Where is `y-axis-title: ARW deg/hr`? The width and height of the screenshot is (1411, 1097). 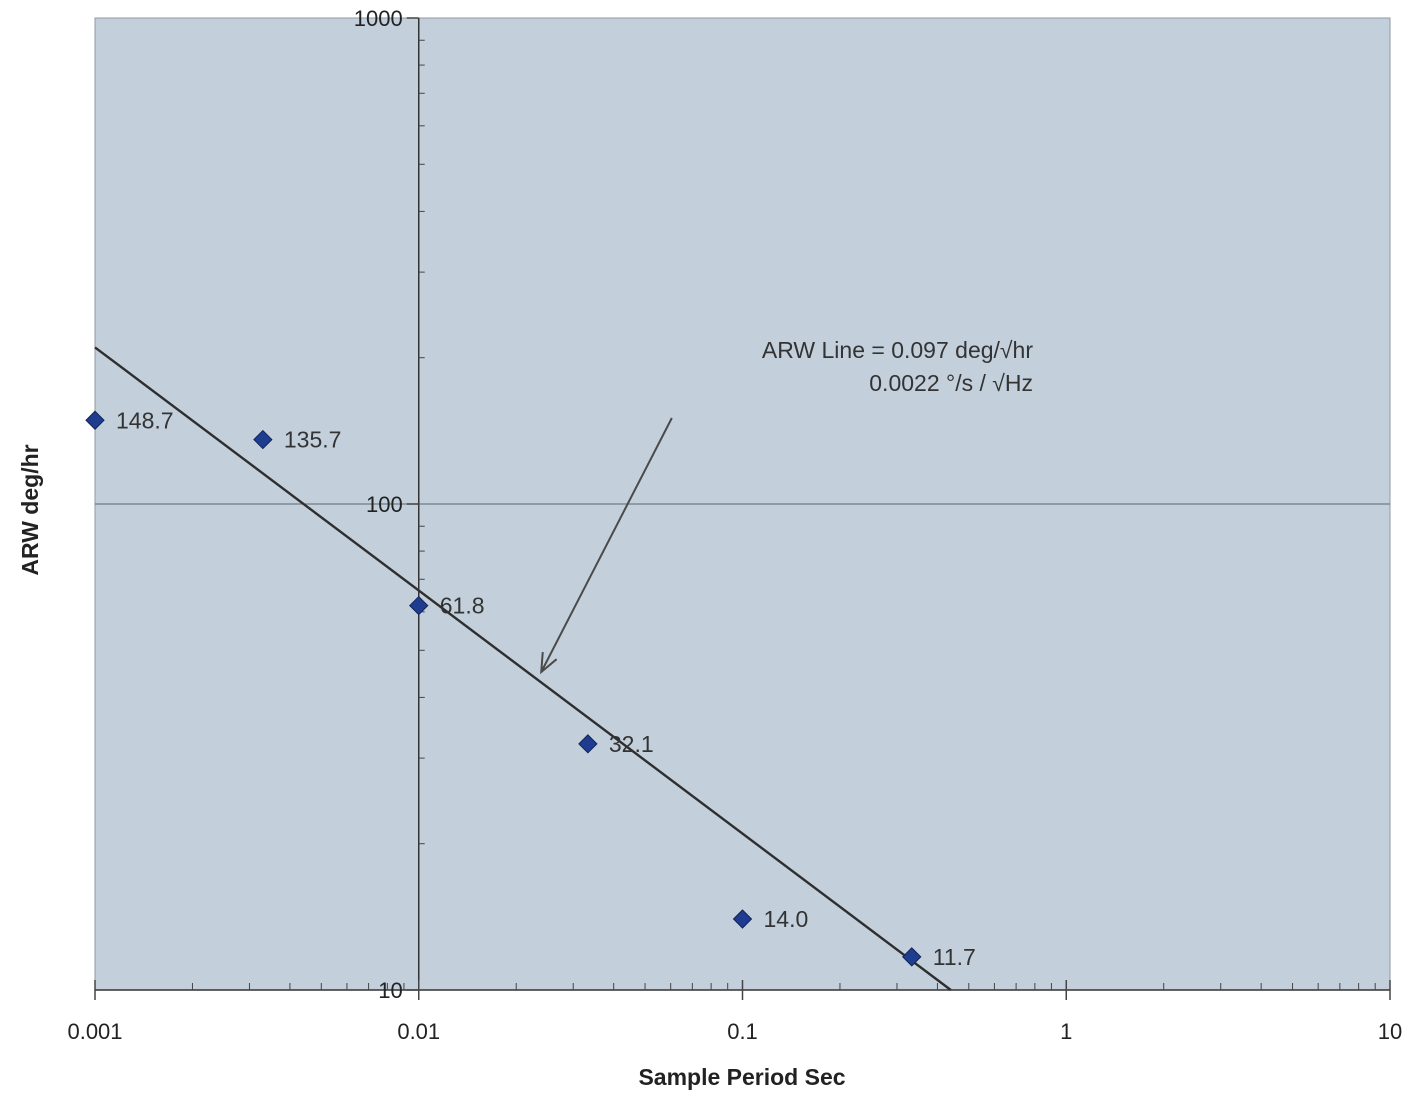
y-axis-title: ARW deg/hr is located at coordinates (30, 509).